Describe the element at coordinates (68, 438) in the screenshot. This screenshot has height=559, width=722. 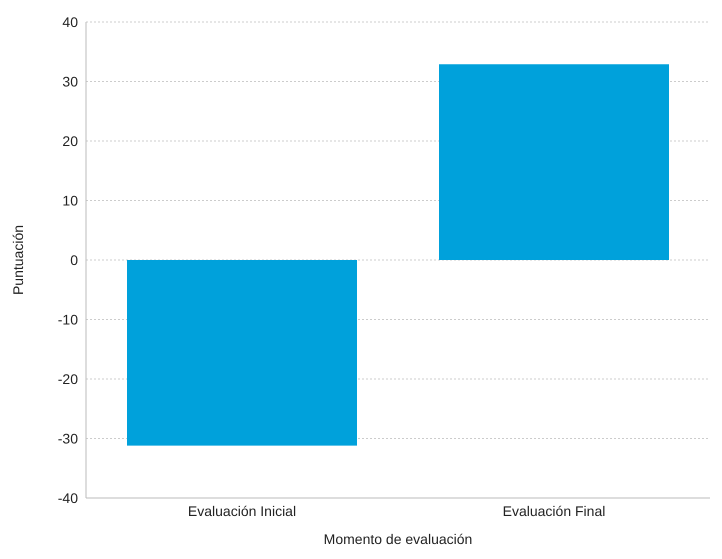
I see `y-tick-label: -30` at that location.